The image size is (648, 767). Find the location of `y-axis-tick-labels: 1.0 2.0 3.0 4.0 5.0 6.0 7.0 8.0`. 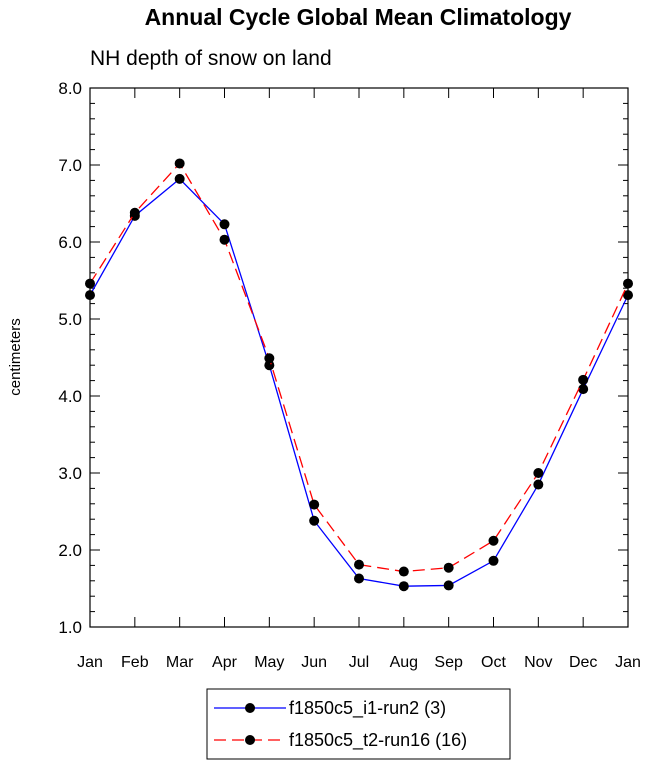

y-axis-tick-labels: 1.0 2.0 3.0 4.0 5.0 6.0 7.0 8.0 is located at coordinates (70, 358).